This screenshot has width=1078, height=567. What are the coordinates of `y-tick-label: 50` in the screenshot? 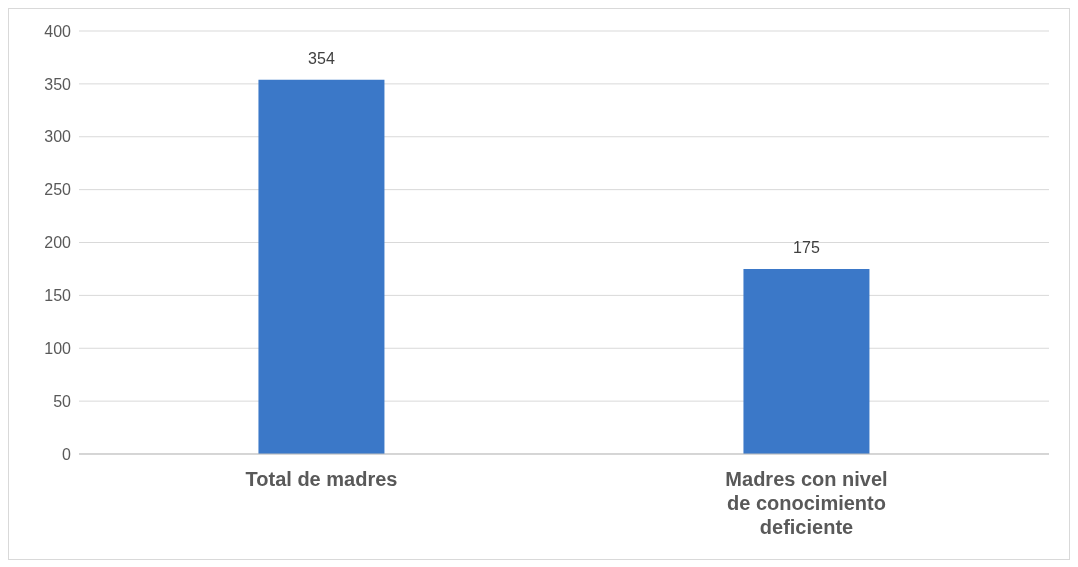 It's located at (62, 401).